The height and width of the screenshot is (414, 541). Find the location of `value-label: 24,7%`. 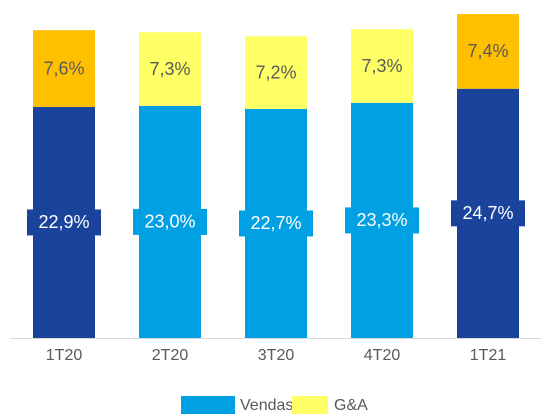

value-label: 24,7% is located at coordinates (487, 213).